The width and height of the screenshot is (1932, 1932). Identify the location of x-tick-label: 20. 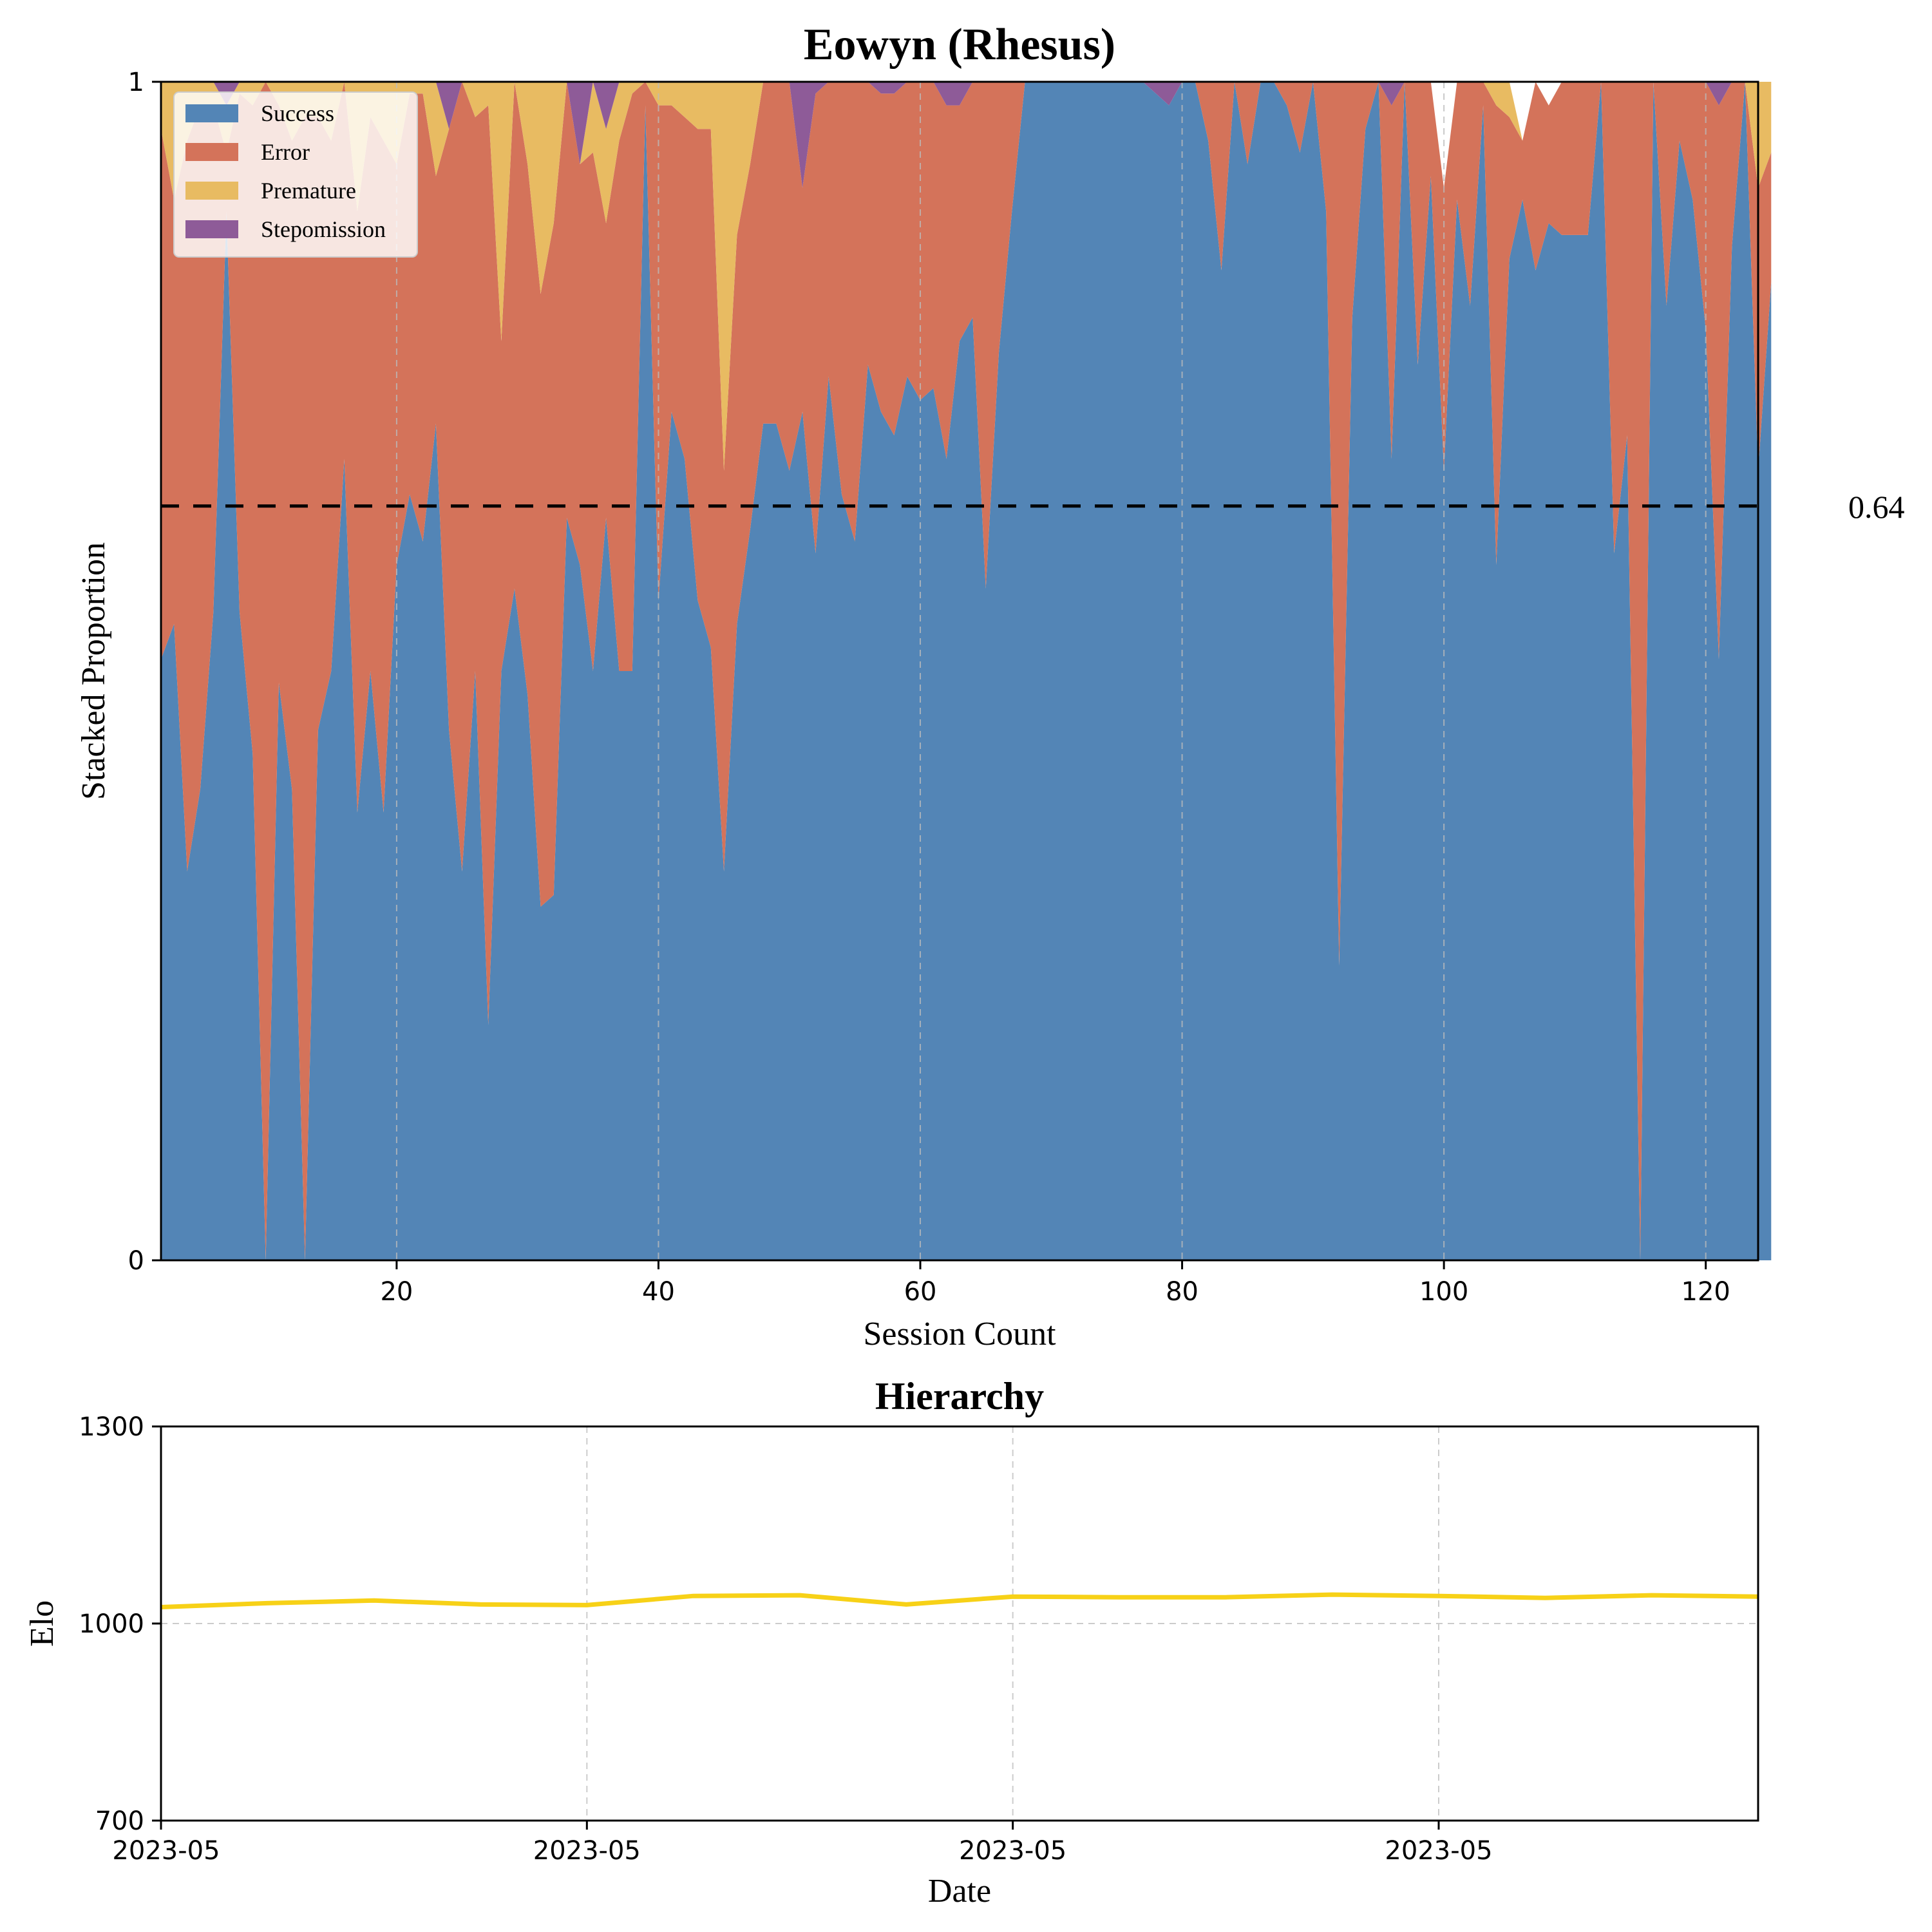
(397, 1292).